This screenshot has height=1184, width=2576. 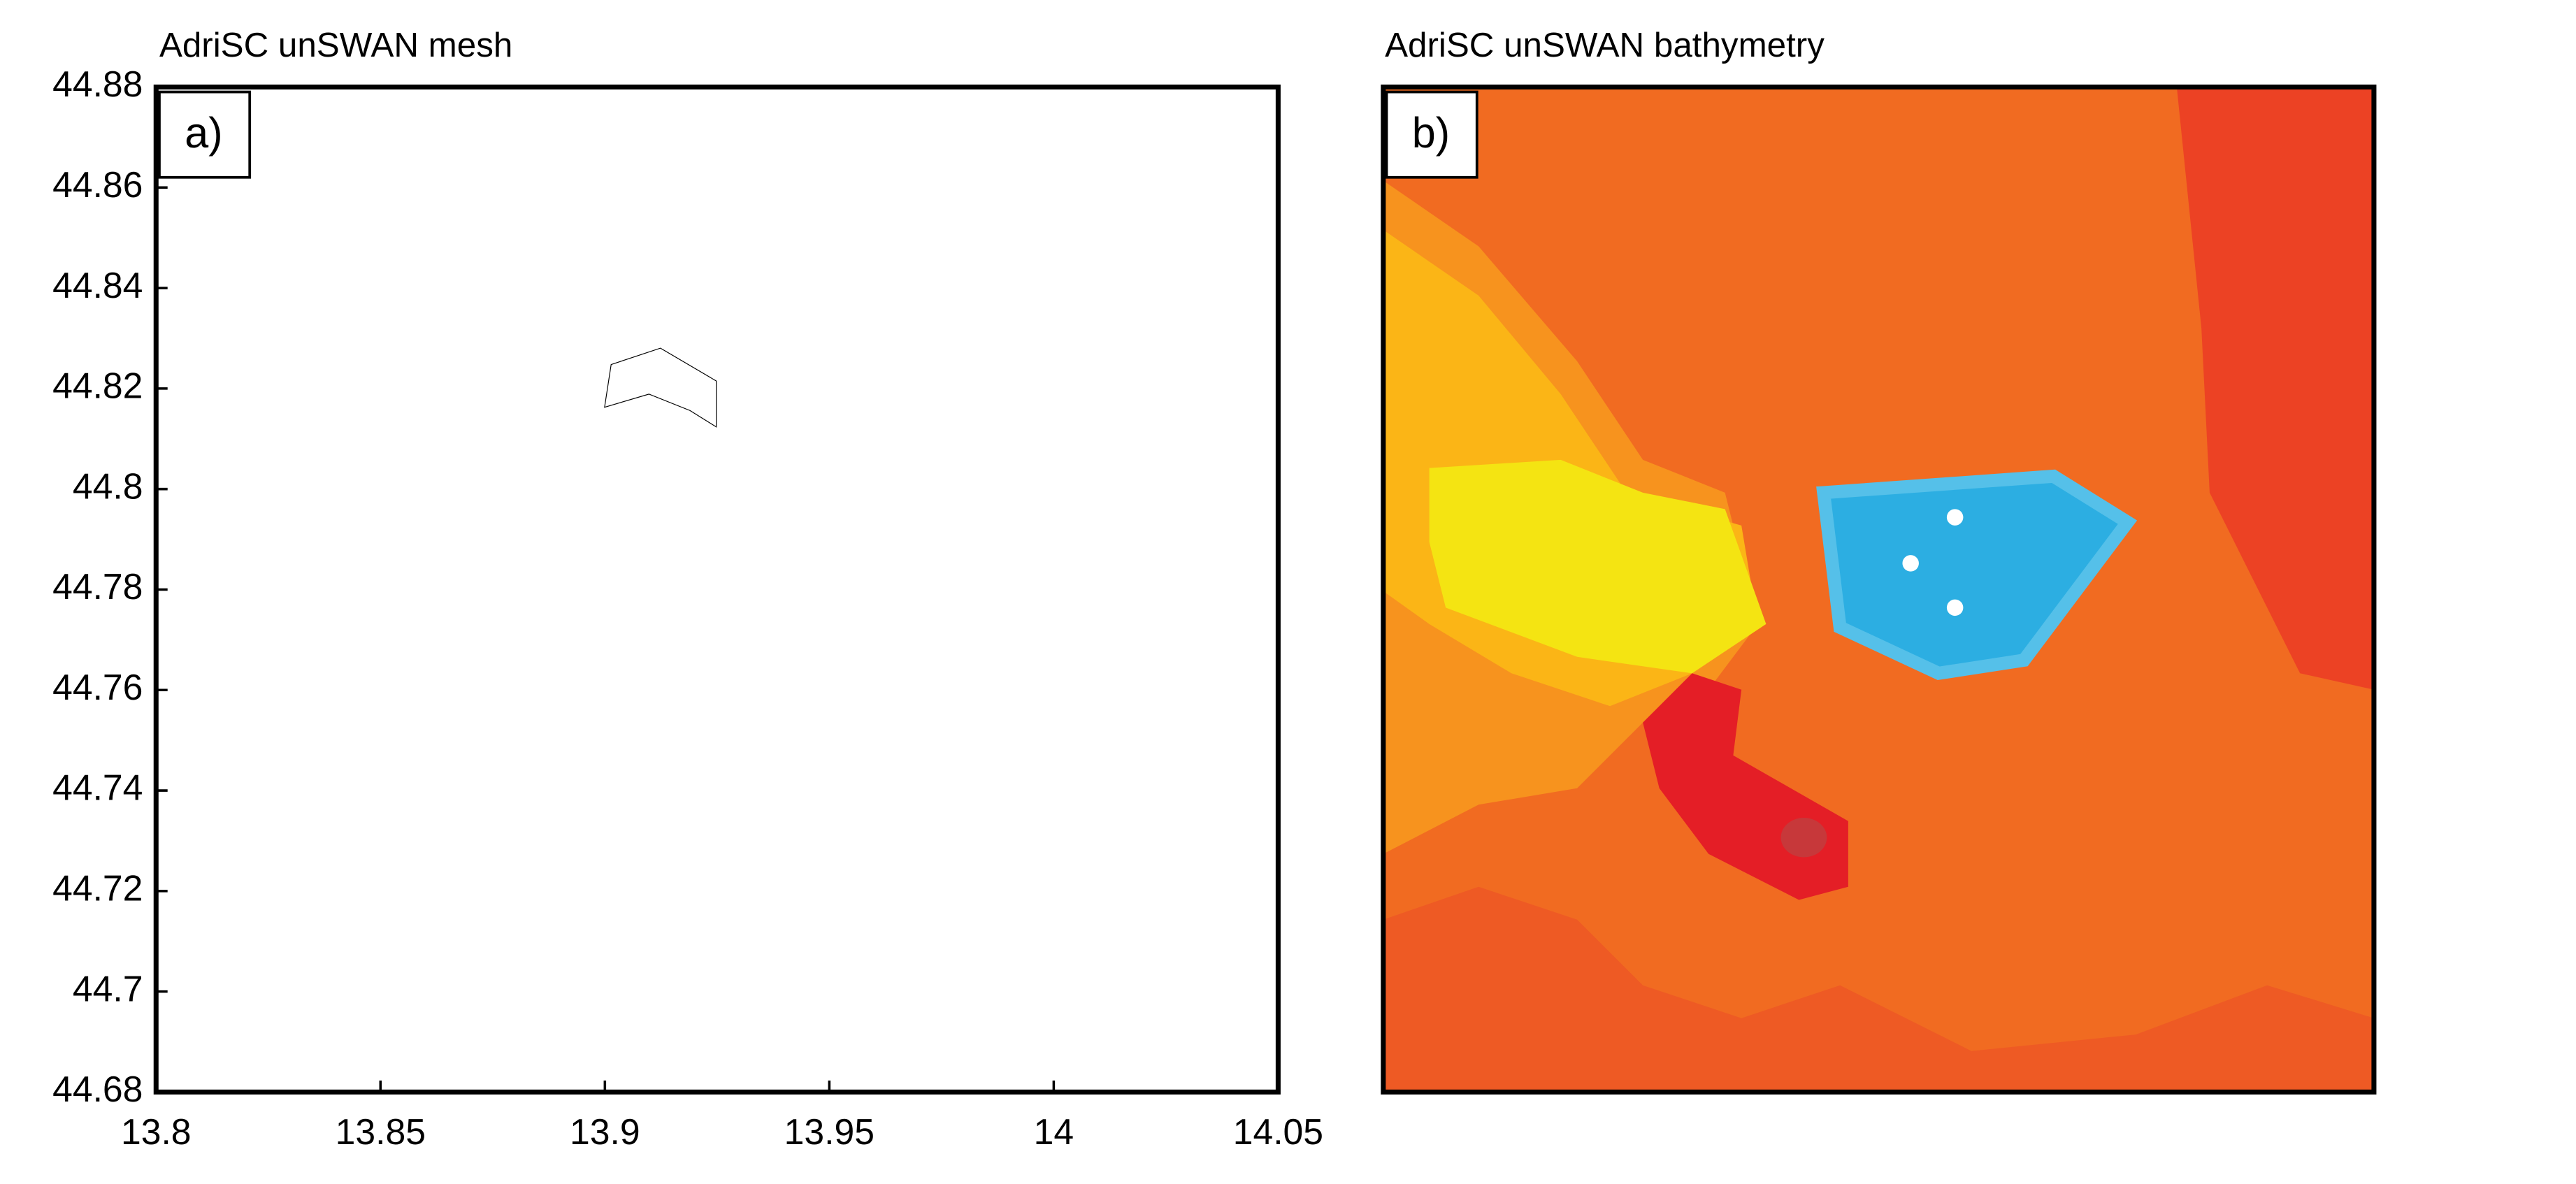 What do you see at coordinates (97, 84) in the screenshot?
I see `y-tick-label: 44.88` at bounding box center [97, 84].